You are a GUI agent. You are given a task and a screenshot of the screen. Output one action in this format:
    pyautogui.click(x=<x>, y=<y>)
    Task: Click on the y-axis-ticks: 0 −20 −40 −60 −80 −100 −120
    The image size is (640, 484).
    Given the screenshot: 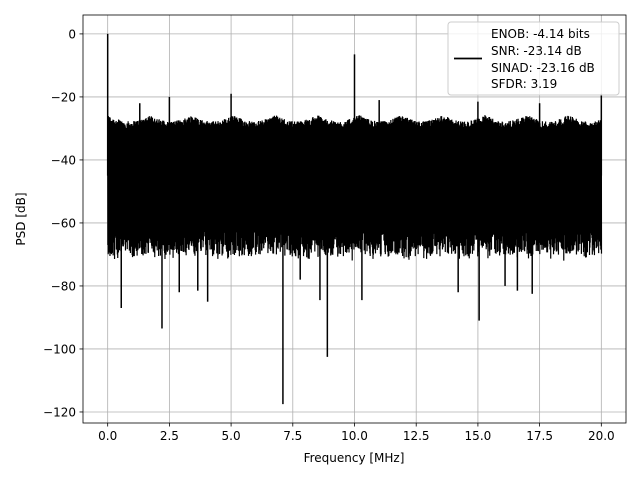 What is the action you would take?
    pyautogui.click(x=63, y=223)
    